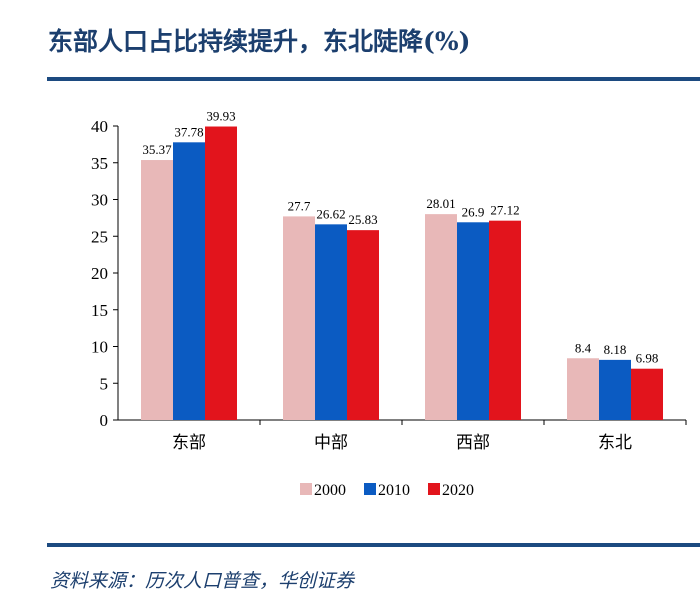 This screenshot has width=700, height=606. What do you see at coordinates (434, 489) in the screenshot?
I see `legend-swatch-2020` at bounding box center [434, 489].